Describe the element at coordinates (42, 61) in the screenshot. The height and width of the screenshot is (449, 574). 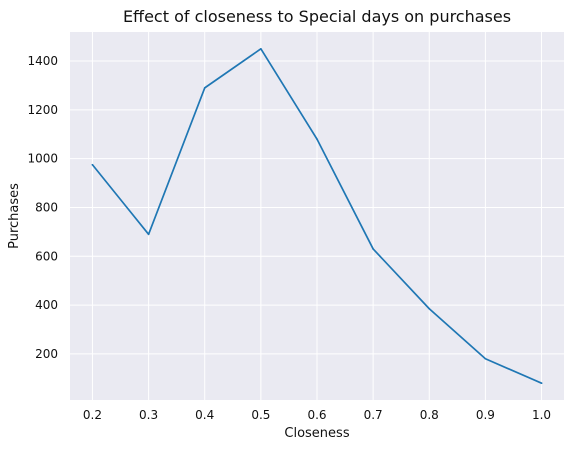
I see `y-tick-label: 1400` at that location.